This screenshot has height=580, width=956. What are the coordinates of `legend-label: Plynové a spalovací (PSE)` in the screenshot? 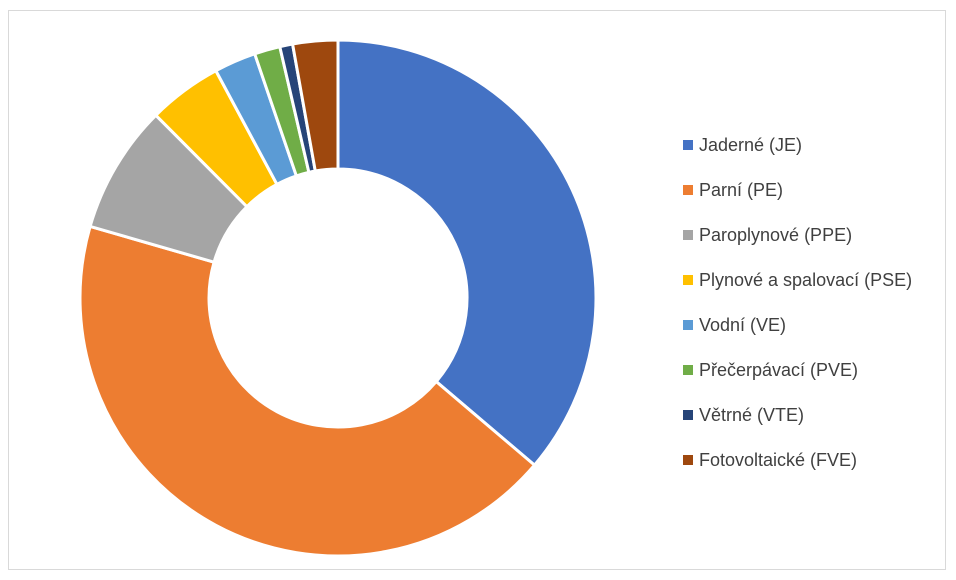 It's located at (805, 280).